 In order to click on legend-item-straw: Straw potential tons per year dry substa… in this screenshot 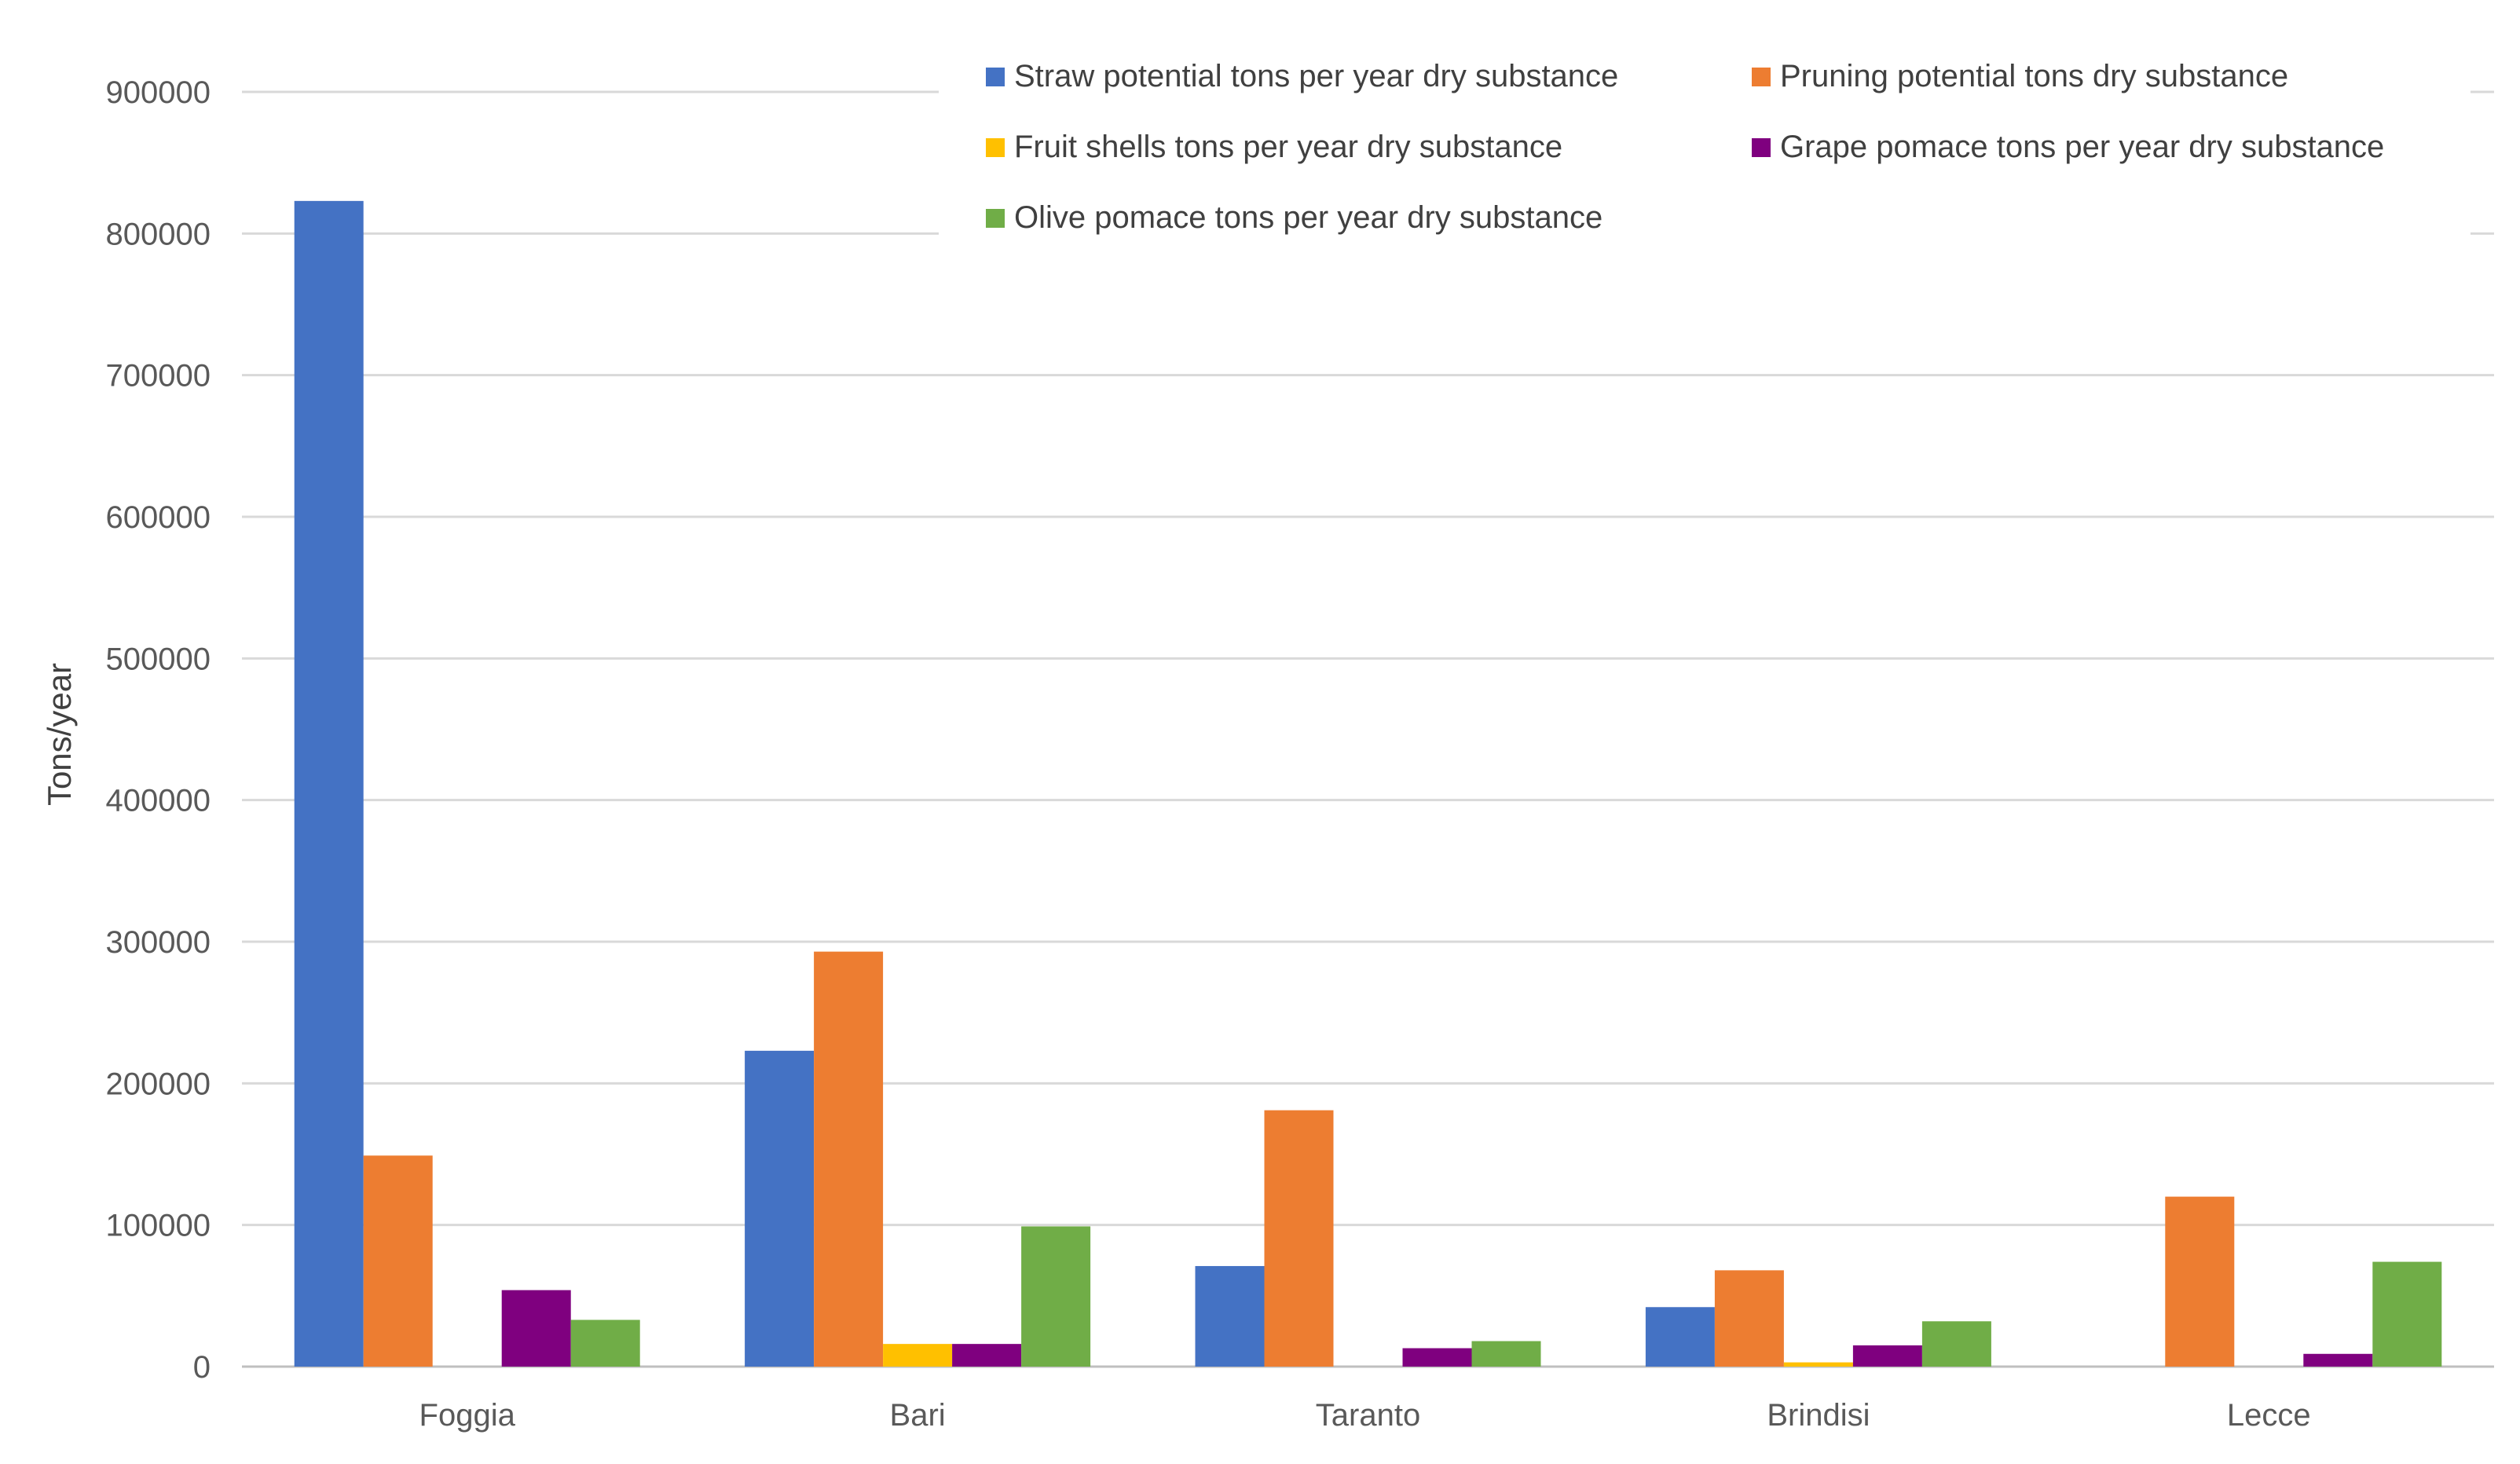, I will do `click(1302, 76)`.